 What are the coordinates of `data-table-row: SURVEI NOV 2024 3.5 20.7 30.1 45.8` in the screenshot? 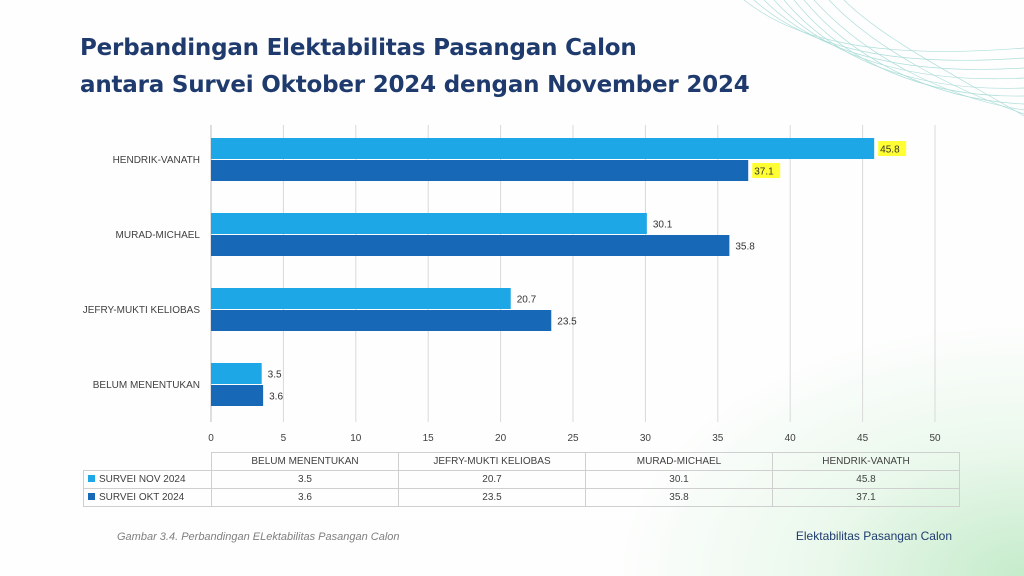 It's located at (521, 479).